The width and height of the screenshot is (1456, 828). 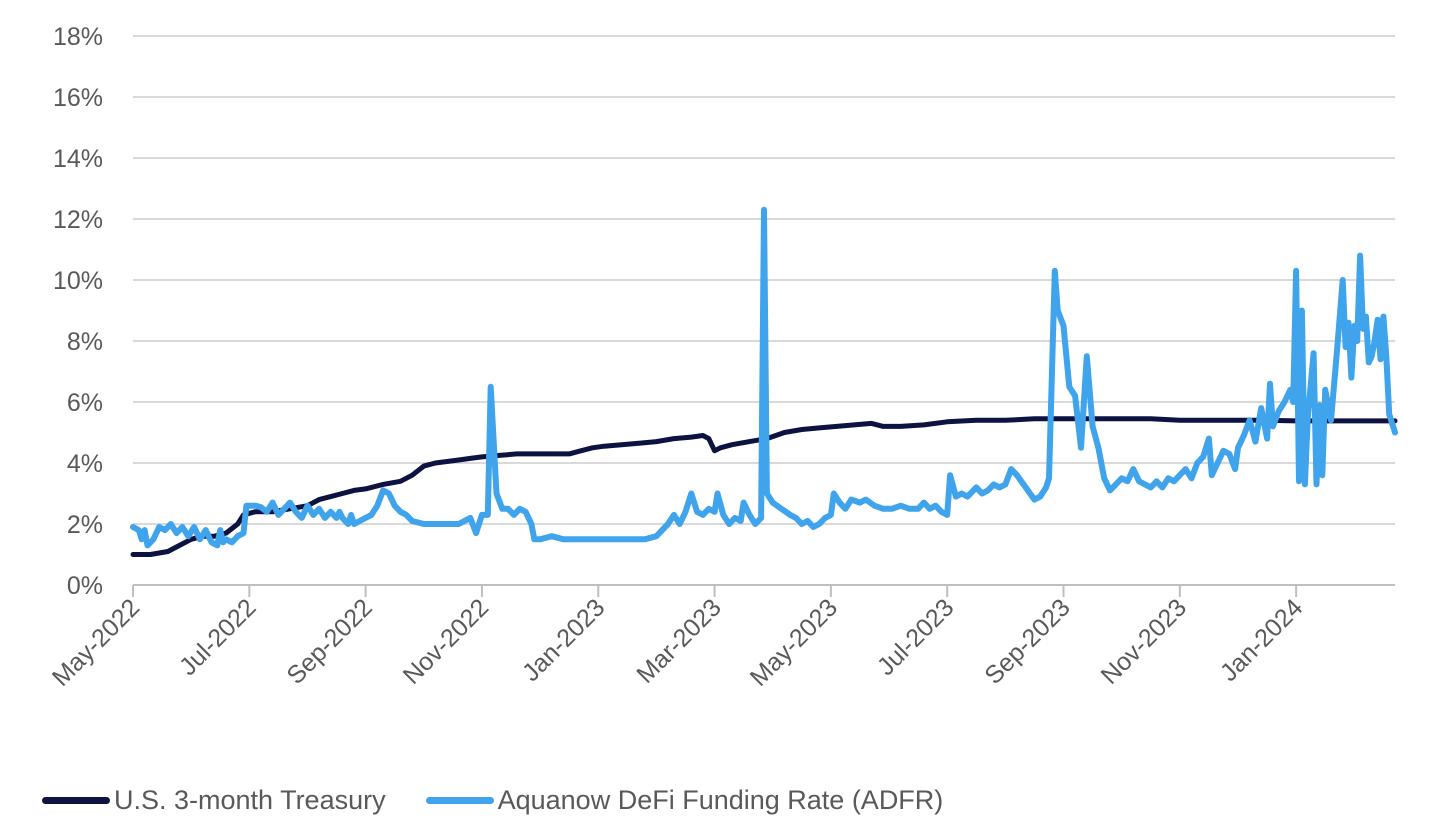 What do you see at coordinates (78, 220) in the screenshot?
I see `y-tick-label: 12%` at bounding box center [78, 220].